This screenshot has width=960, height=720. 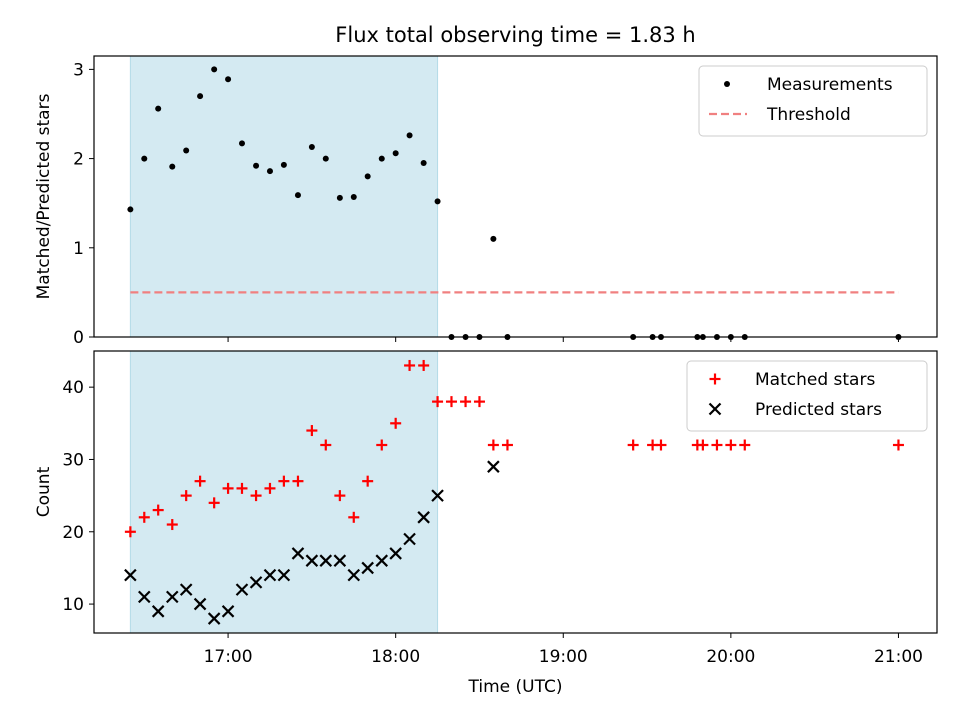 What do you see at coordinates (813, 101) in the screenshot?
I see `legend: Measurements Threshold` at bounding box center [813, 101].